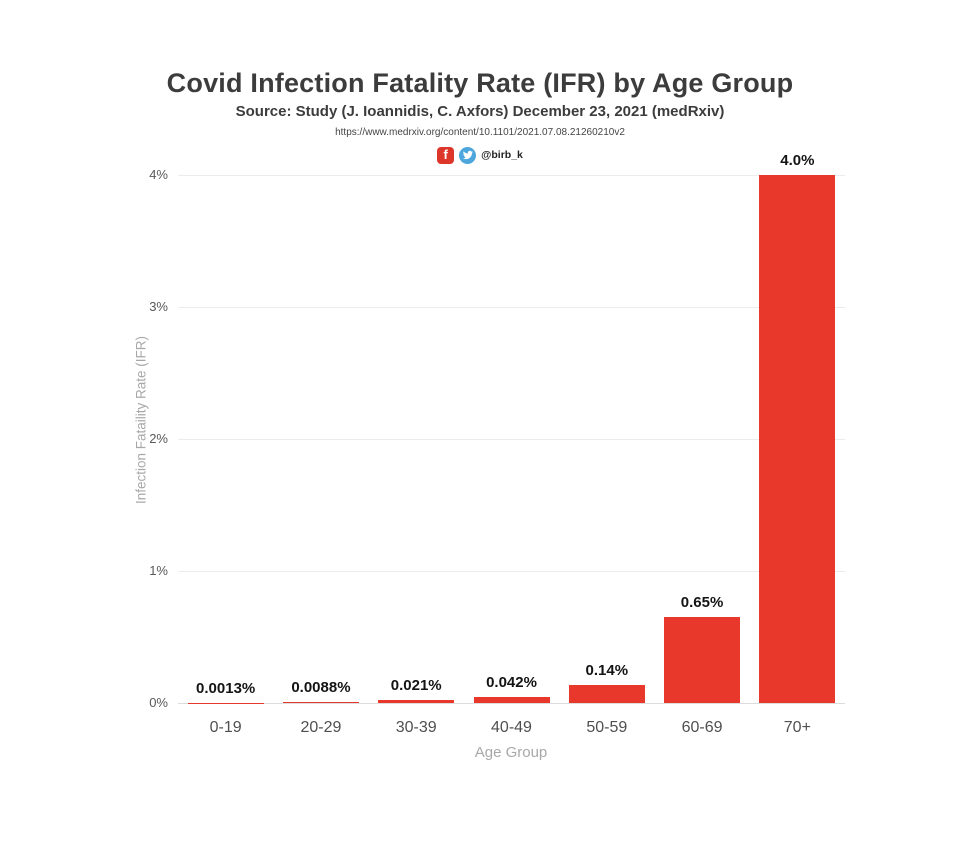  Describe the element at coordinates (158, 306) in the screenshot. I see `y-tick-label: 3%` at that location.